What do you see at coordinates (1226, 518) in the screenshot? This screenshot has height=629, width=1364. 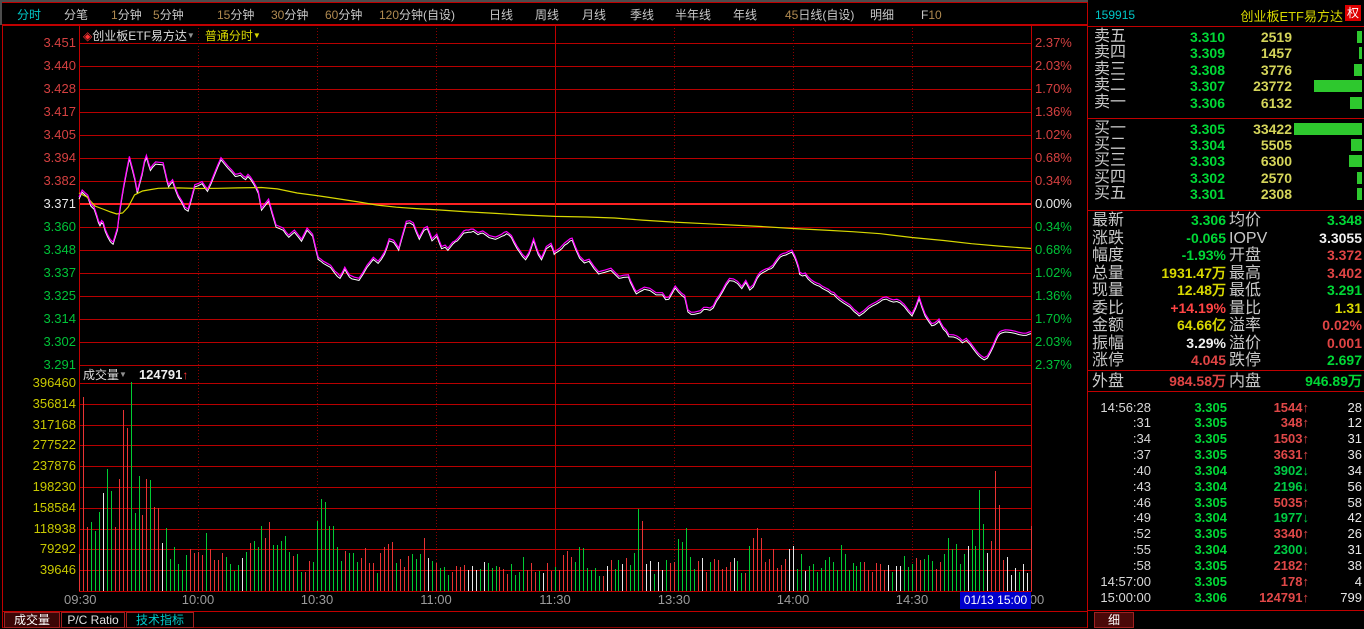 I see `tick-row-8: :49 3.304 1977↓ 42` at bounding box center [1226, 518].